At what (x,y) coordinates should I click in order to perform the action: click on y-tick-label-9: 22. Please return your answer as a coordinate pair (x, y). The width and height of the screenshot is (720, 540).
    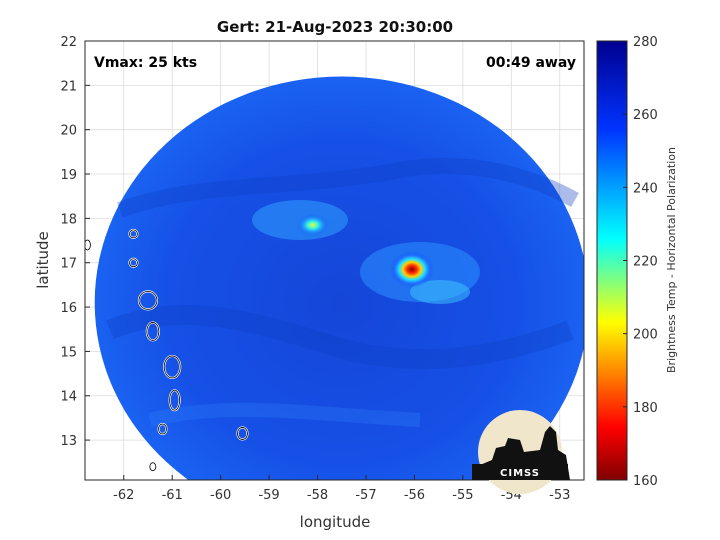
    Looking at the image, I should click on (68, 42).